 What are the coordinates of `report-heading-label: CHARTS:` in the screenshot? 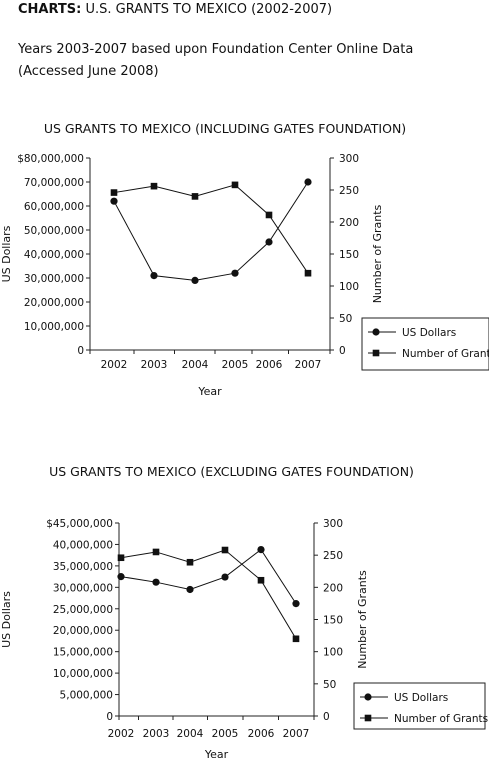 It's located at (50, 9).